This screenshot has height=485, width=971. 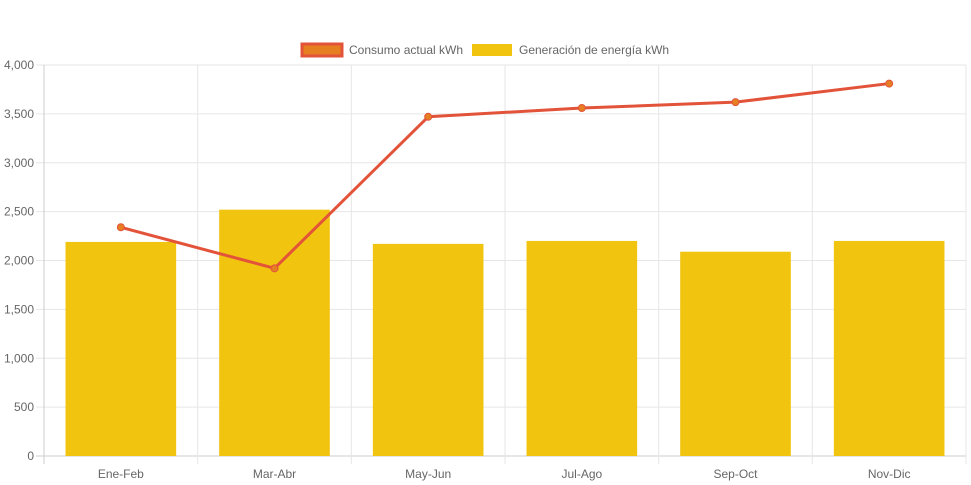 I want to click on y-tick-label: 1,000, so click(x=19, y=358).